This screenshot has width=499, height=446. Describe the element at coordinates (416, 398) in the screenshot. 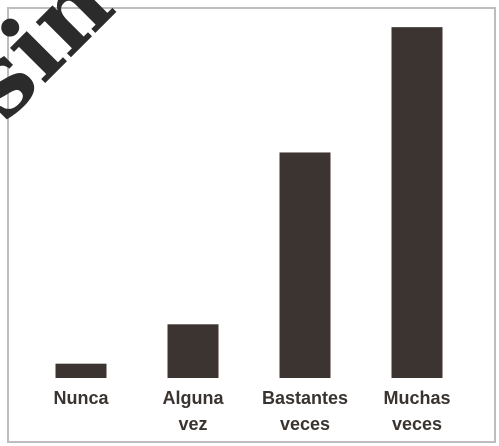

I see `x-tick-label-line: Muchas` at that location.